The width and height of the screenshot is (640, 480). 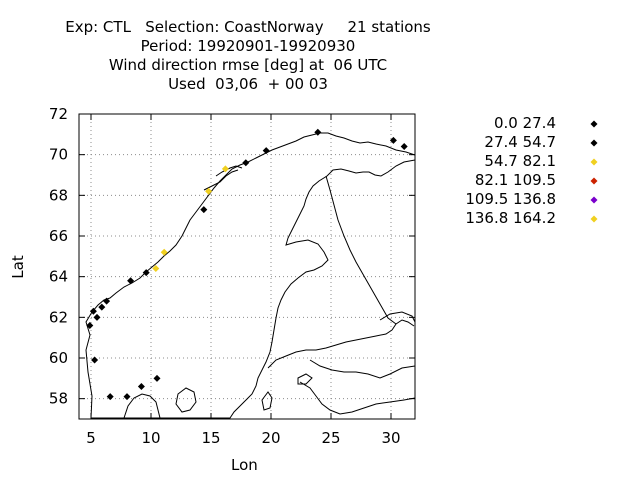 I want to click on x-axis-title: Lon, so click(x=244, y=465).